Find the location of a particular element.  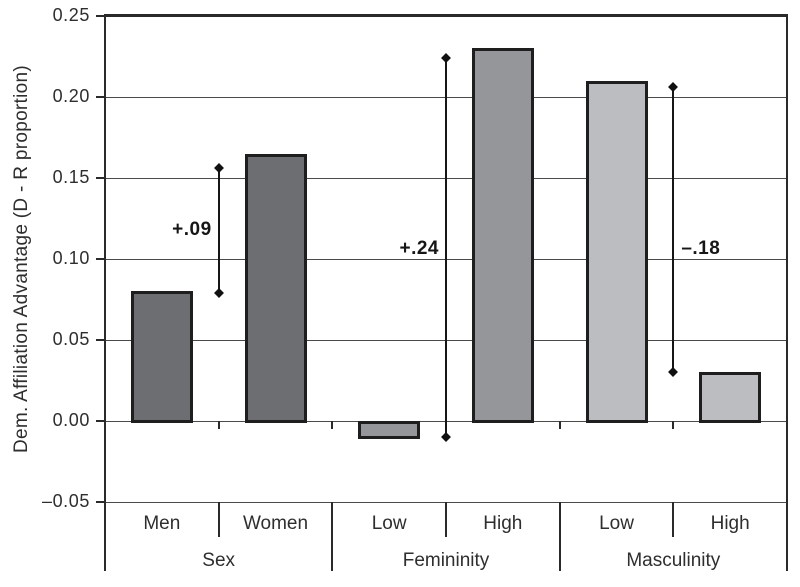

bar-sex-men is located at coordinates (161, 357).